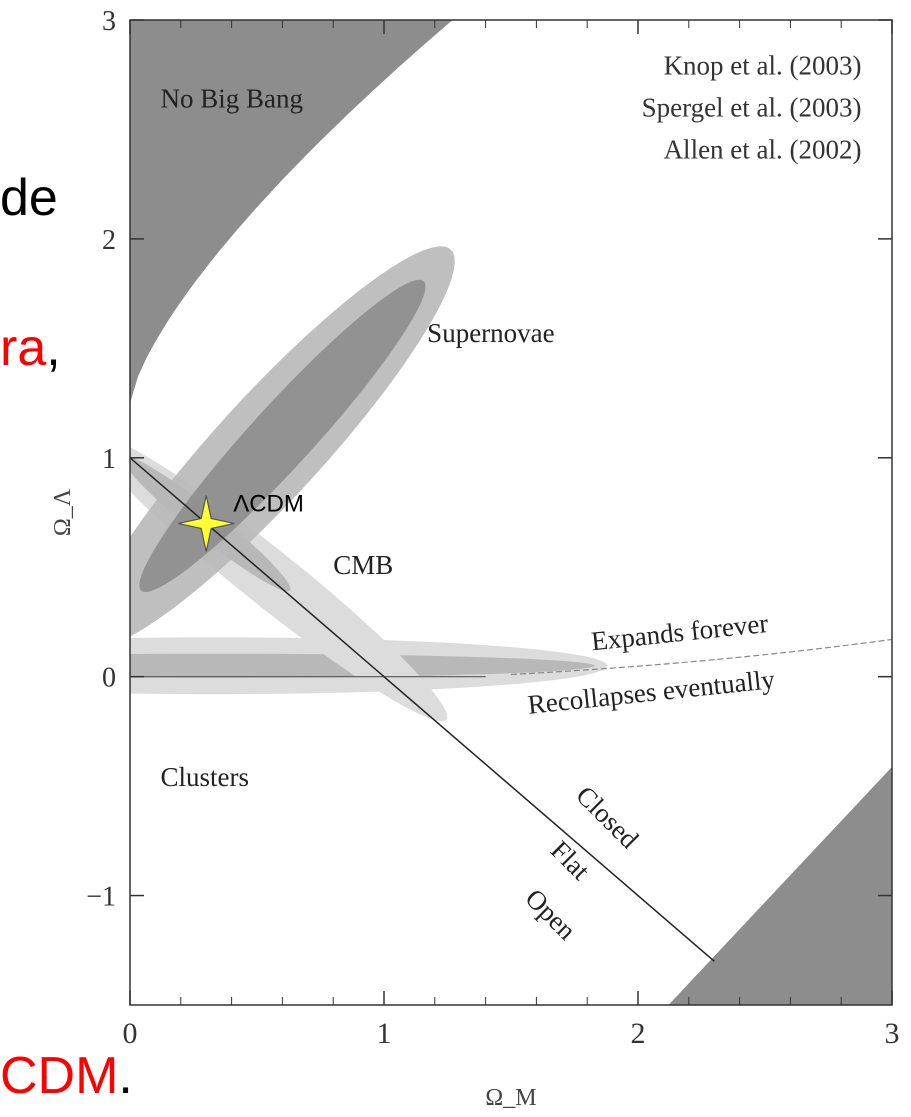 Image resolution: width=911 pixels, height=1117 pixels. I want to click on cmb-label: CMB, so click(363, 565).